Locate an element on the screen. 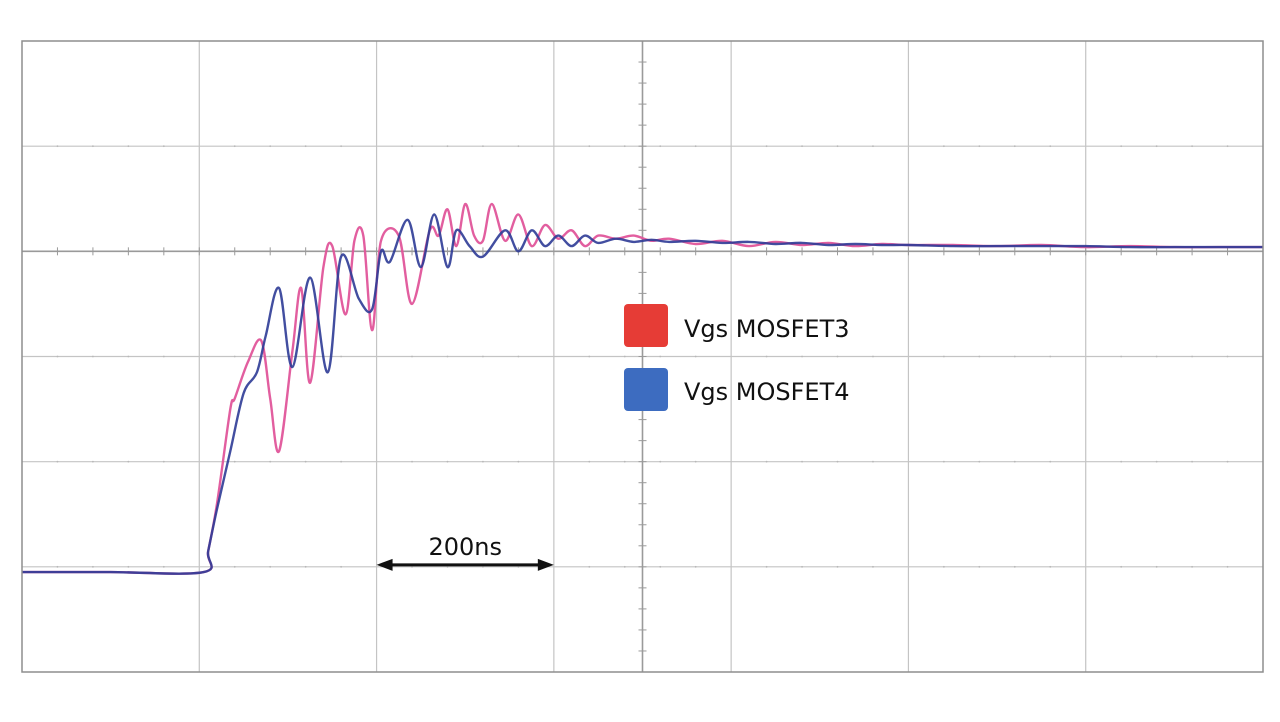  time-scale-label: 200ns is located at coordinates (465, 547).